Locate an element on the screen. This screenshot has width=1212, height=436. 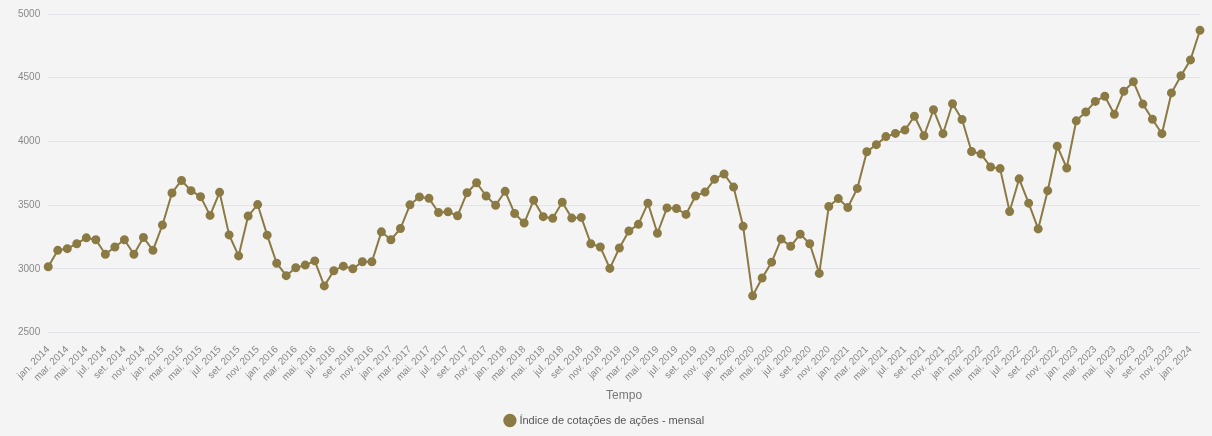
y-tick-label: 5000 is located at coordinates (29, 13).